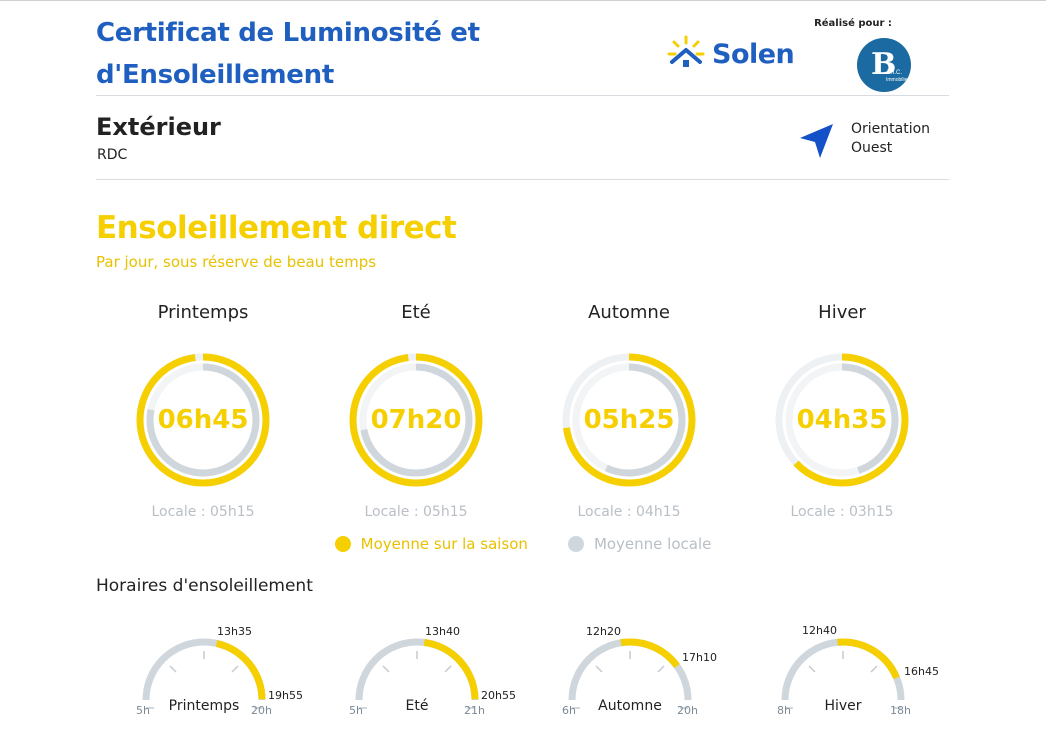 This screenshot has width=1046, height=749. Describe the element at coordinates (816, 141) in the screenshot. I see `navigation-arrow-icon` at that location.